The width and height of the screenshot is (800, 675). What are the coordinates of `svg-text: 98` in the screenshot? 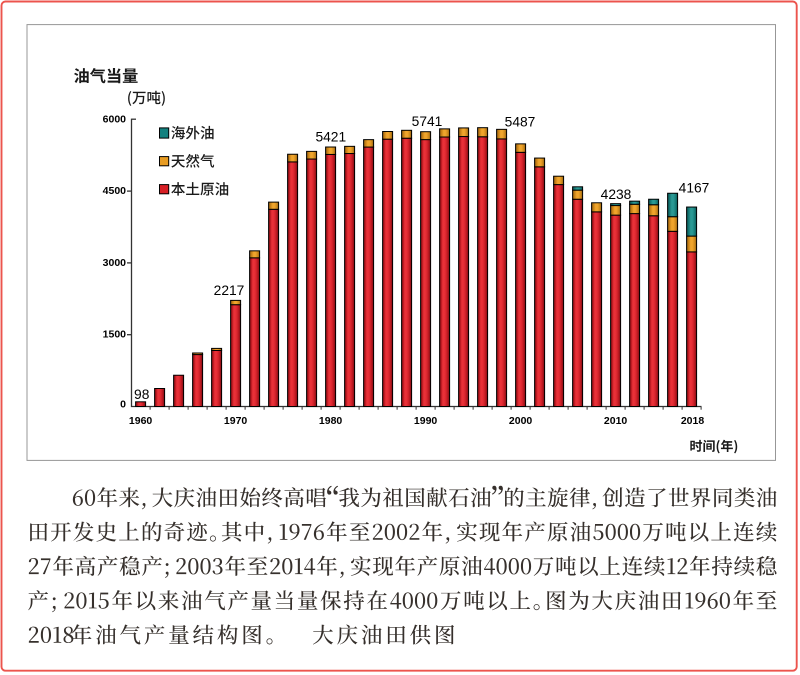 It's located at (142, 394).